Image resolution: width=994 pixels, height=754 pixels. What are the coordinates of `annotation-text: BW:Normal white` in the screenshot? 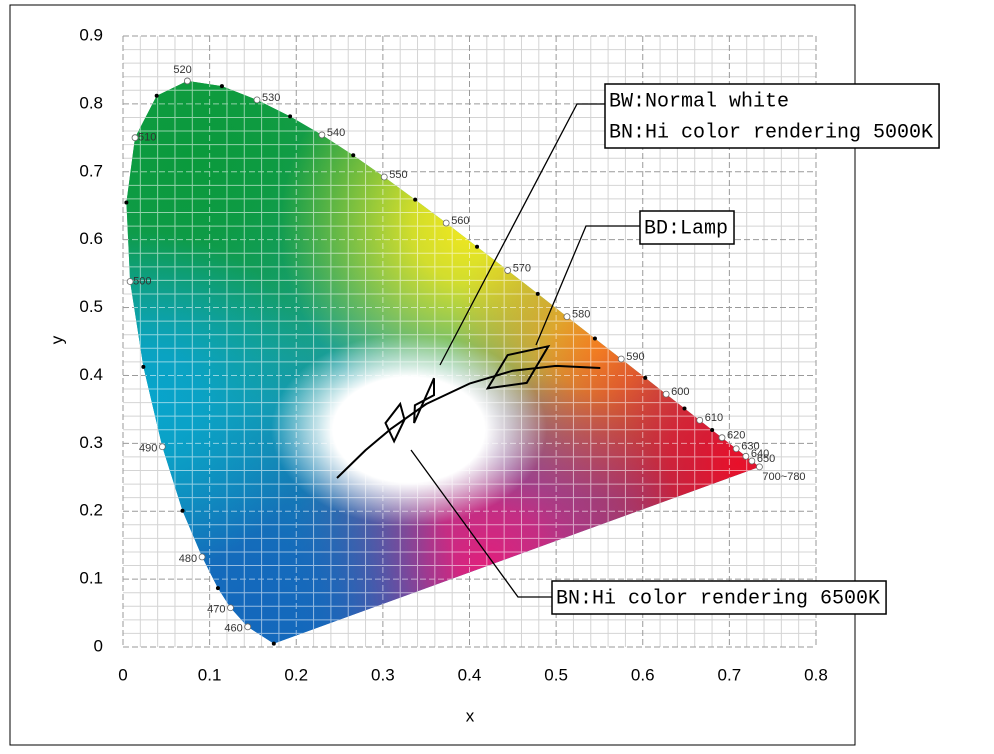 It's located at (699, 101).